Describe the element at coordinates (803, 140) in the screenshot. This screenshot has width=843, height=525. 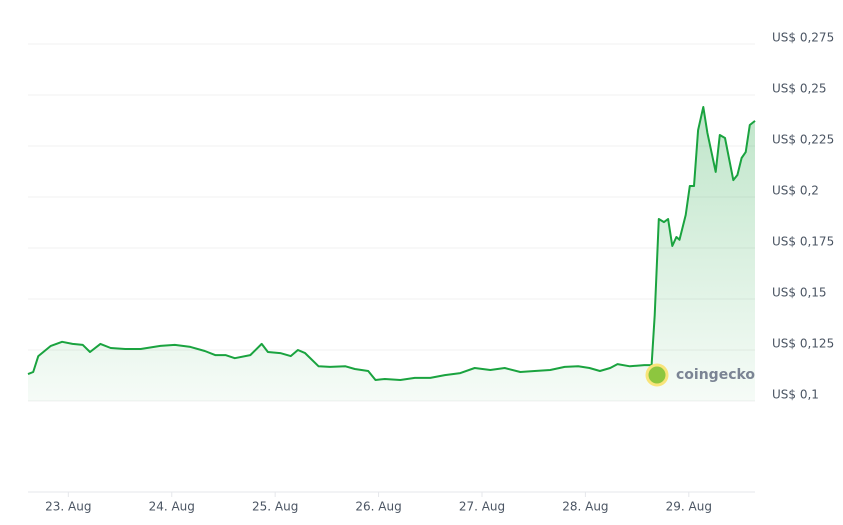
I see `y-tick-label: US$ 0,225` at that location.